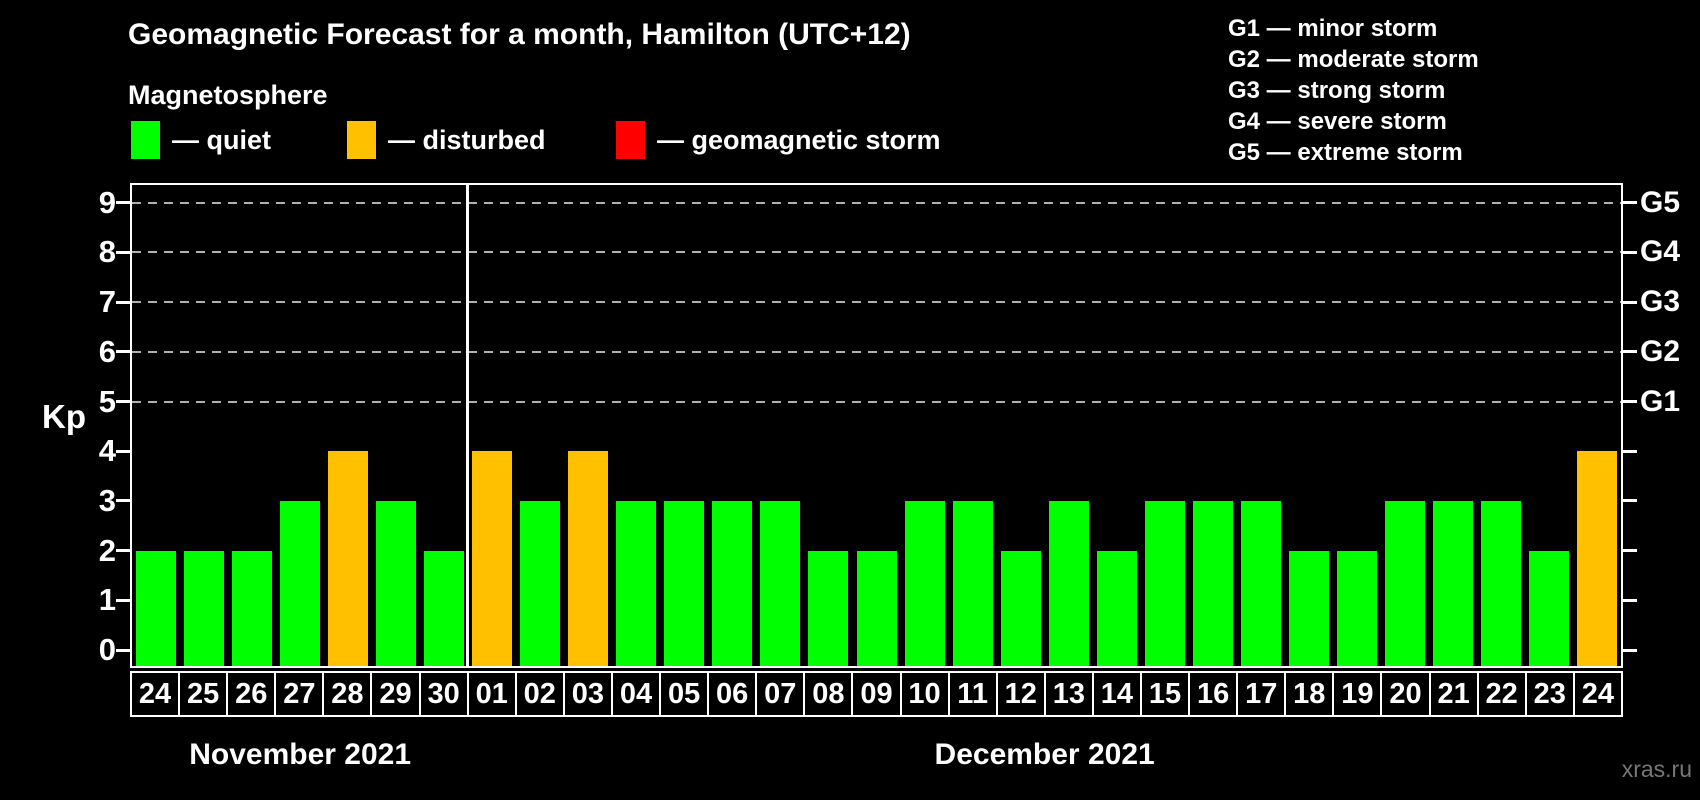  I want to click on legend-item-label: — quiet, so click(221, 139).